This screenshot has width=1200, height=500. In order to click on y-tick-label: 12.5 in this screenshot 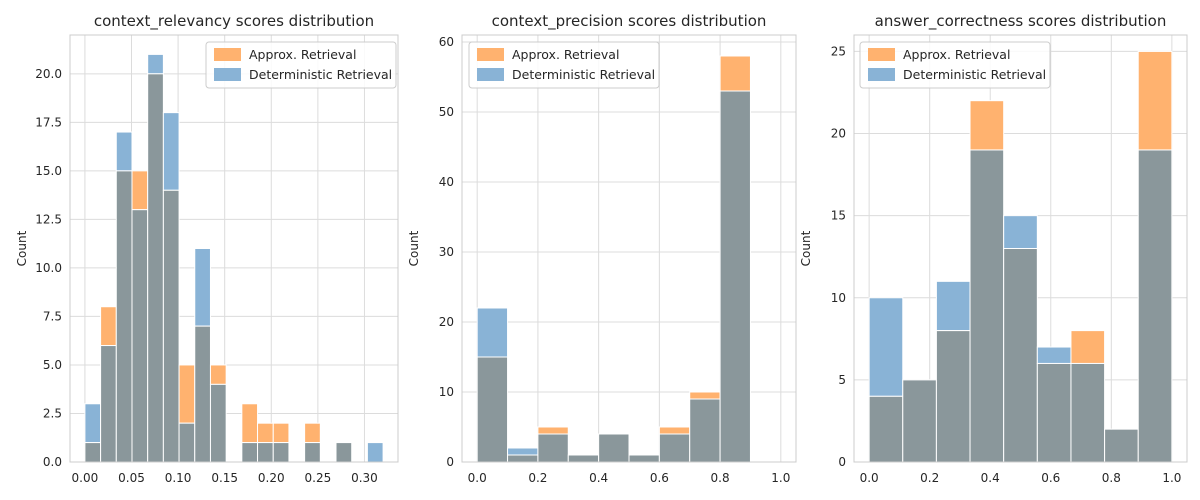, I will do `click(48, 219)`.